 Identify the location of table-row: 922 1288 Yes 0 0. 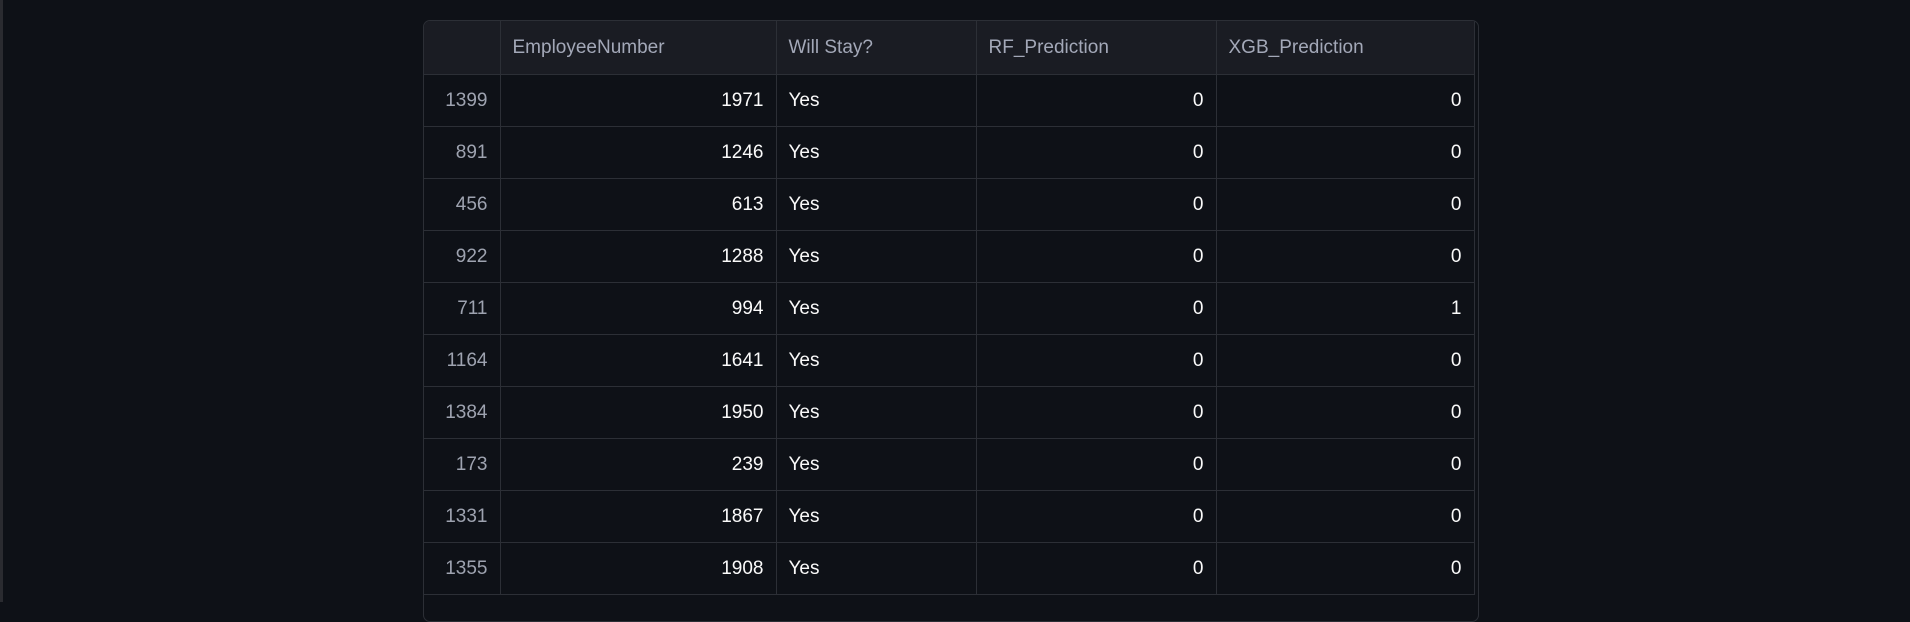
(949, 256).